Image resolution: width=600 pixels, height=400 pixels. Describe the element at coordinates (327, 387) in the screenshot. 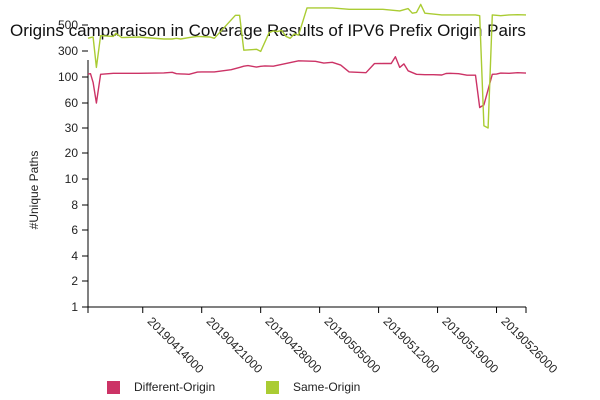

I see `legend-label-same-origin: Same-Origin` at that location.